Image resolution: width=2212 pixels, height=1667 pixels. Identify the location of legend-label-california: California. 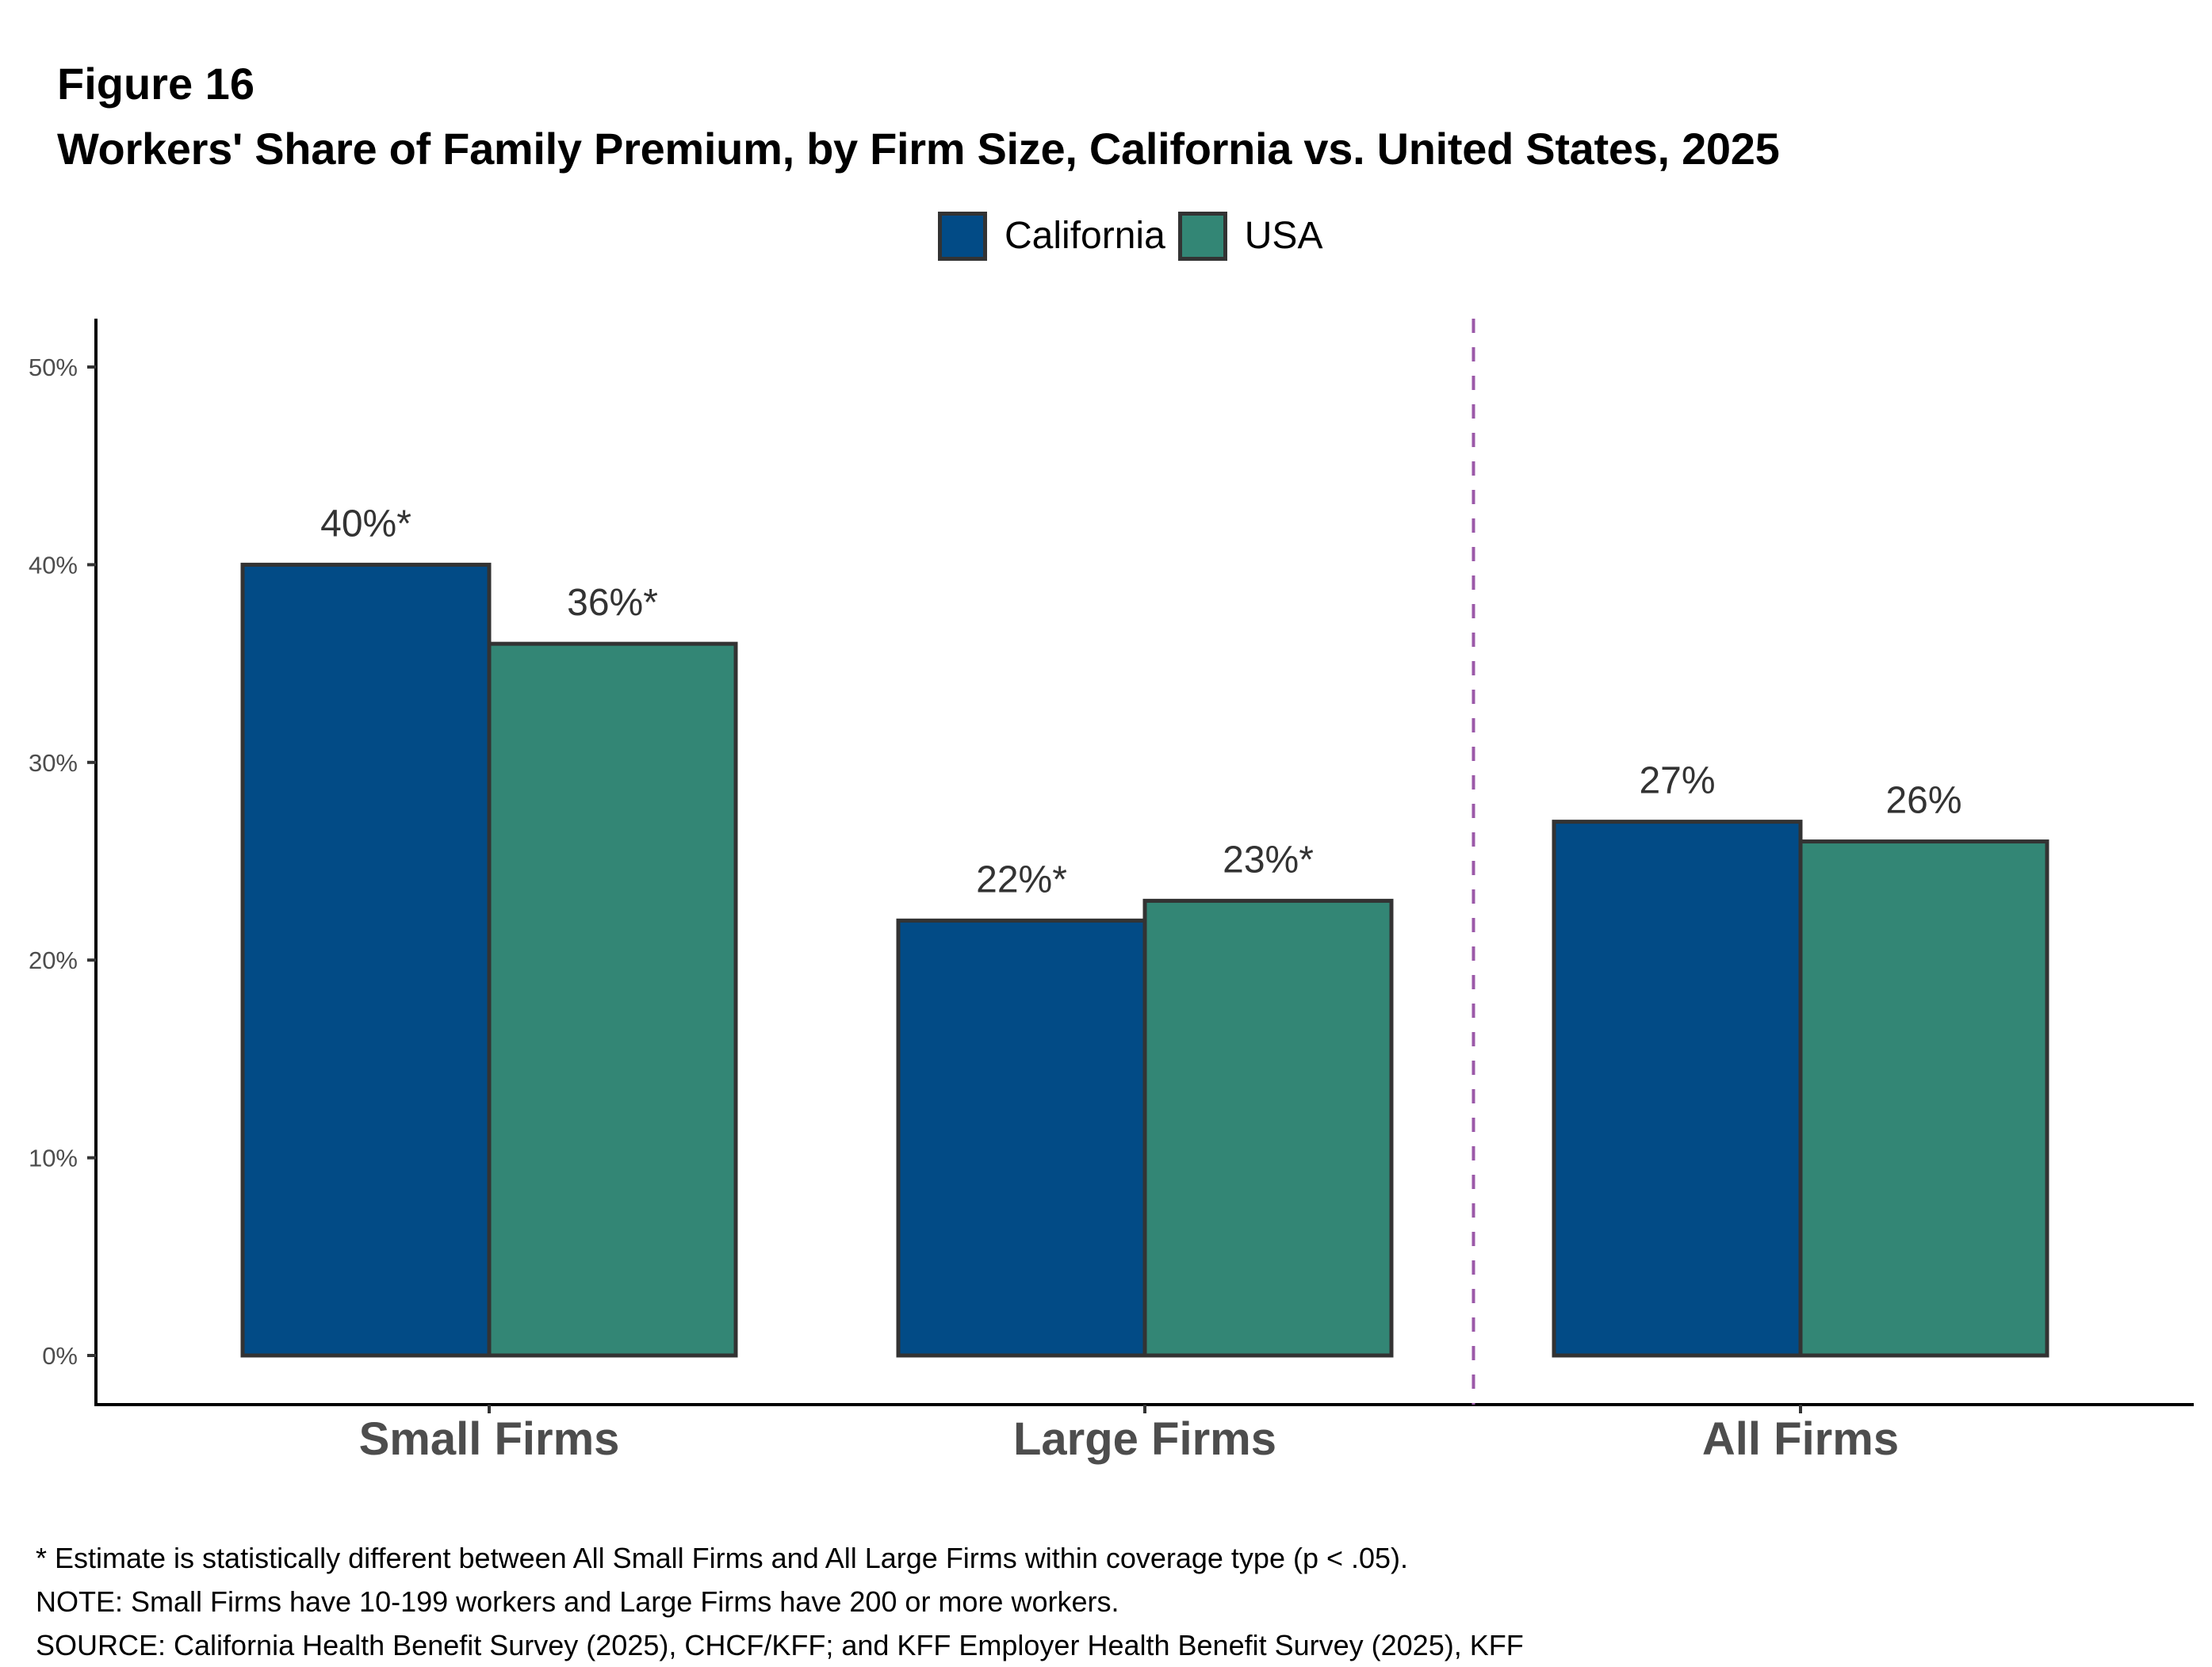
(1085, 236).